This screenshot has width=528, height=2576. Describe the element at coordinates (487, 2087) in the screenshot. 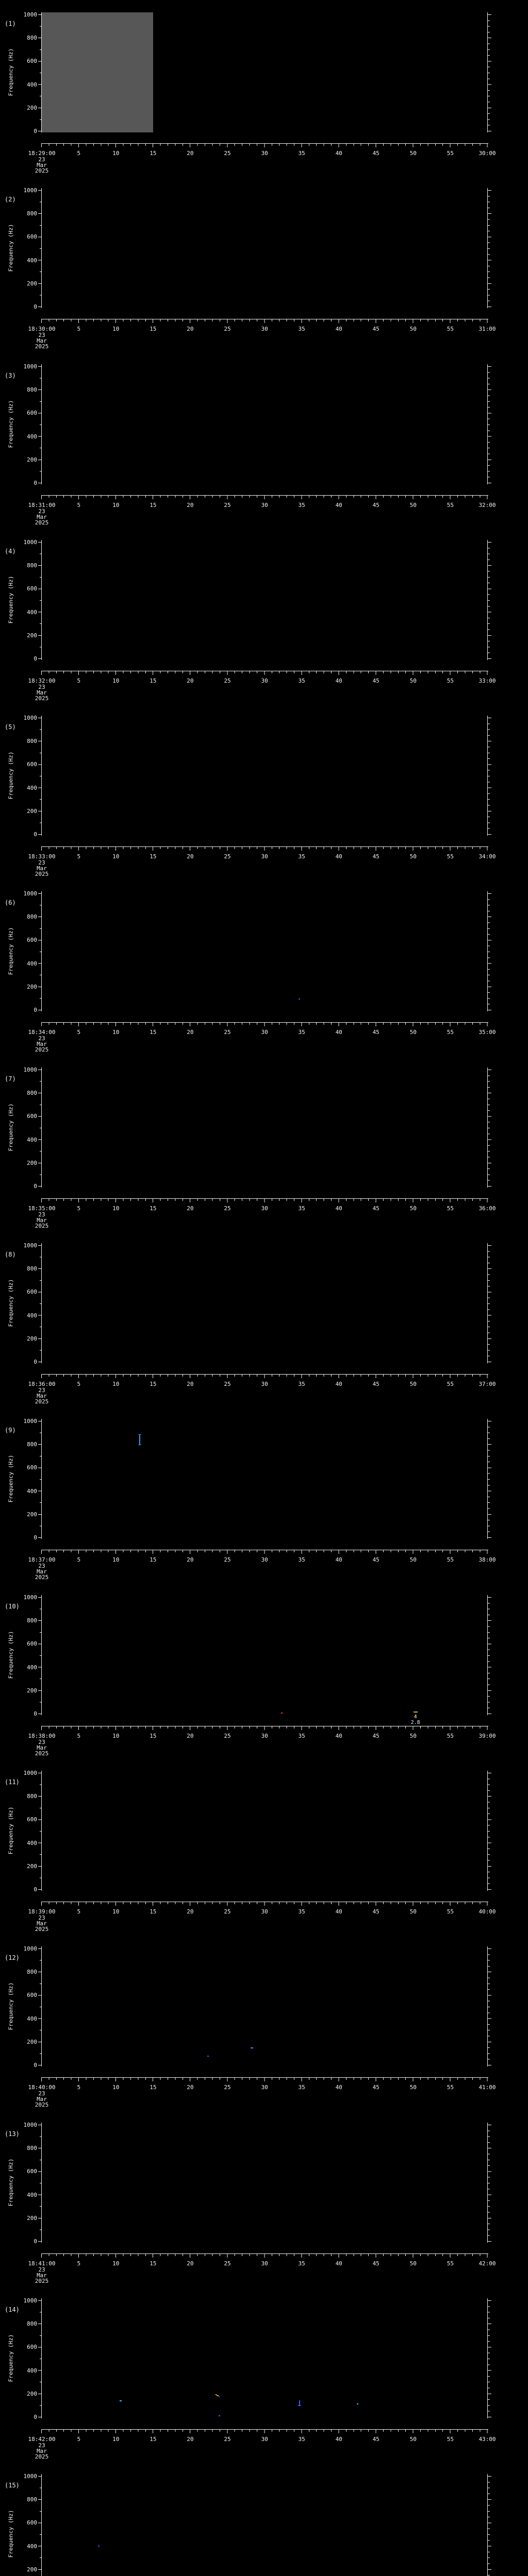

I see `x-end-time-label: 41:00` at that location.